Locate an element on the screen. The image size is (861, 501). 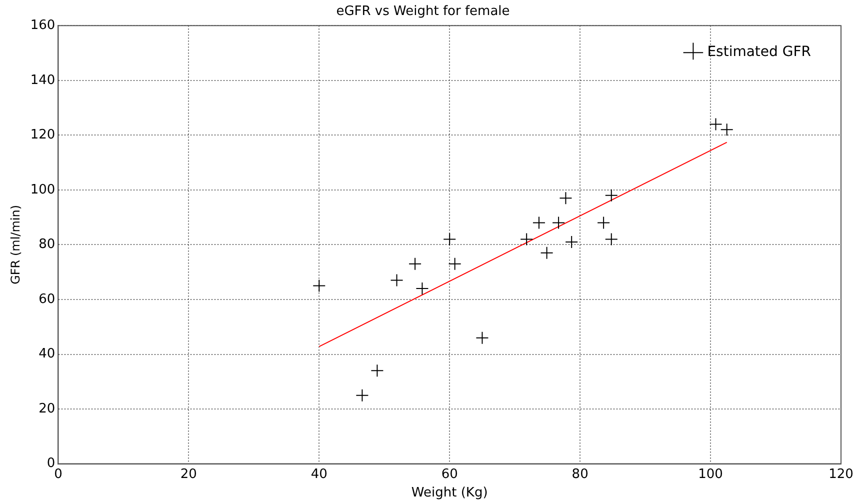
y-tick-label: 20 is located at coordinates (47, 408).